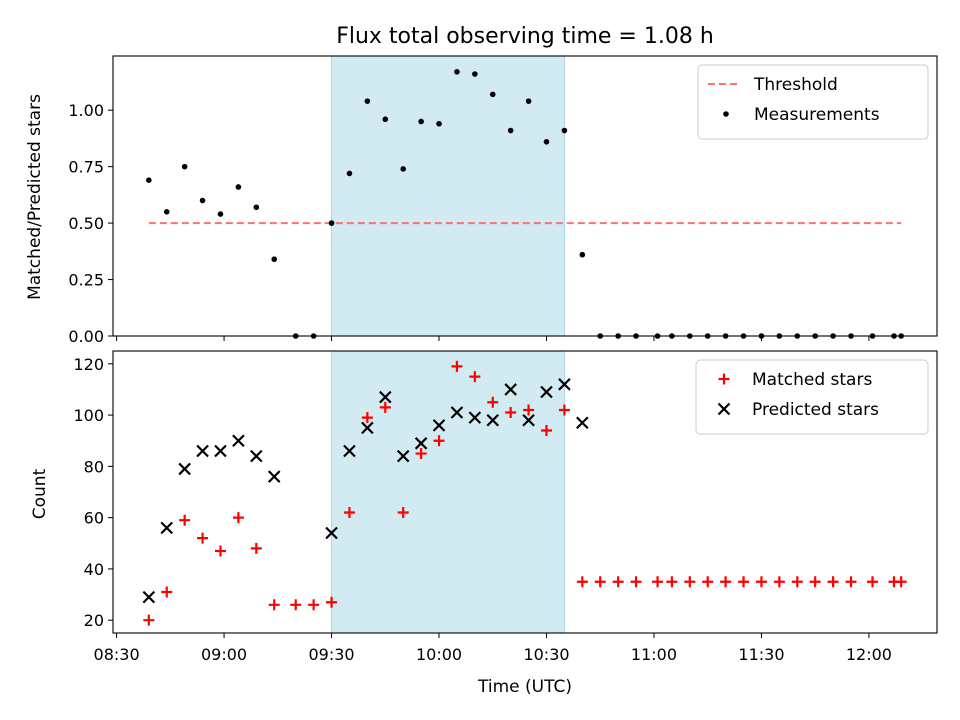 Image resolution: width=960 pixels, height=720 pixels. Describe the element at coordinates (813, 102) in the screenshot. I see `top-legend-box` at that location.